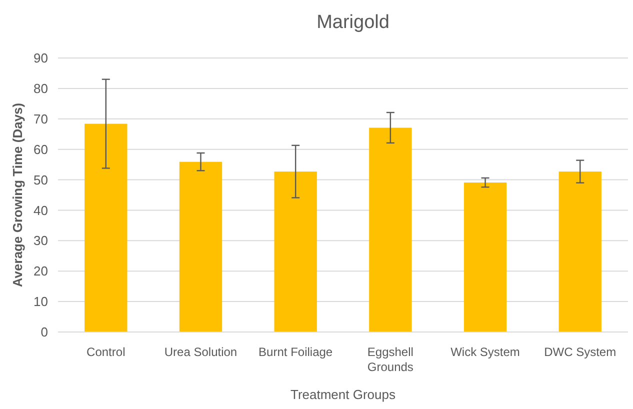  I want to click on x-tick-label: Control, so click(106, 352).